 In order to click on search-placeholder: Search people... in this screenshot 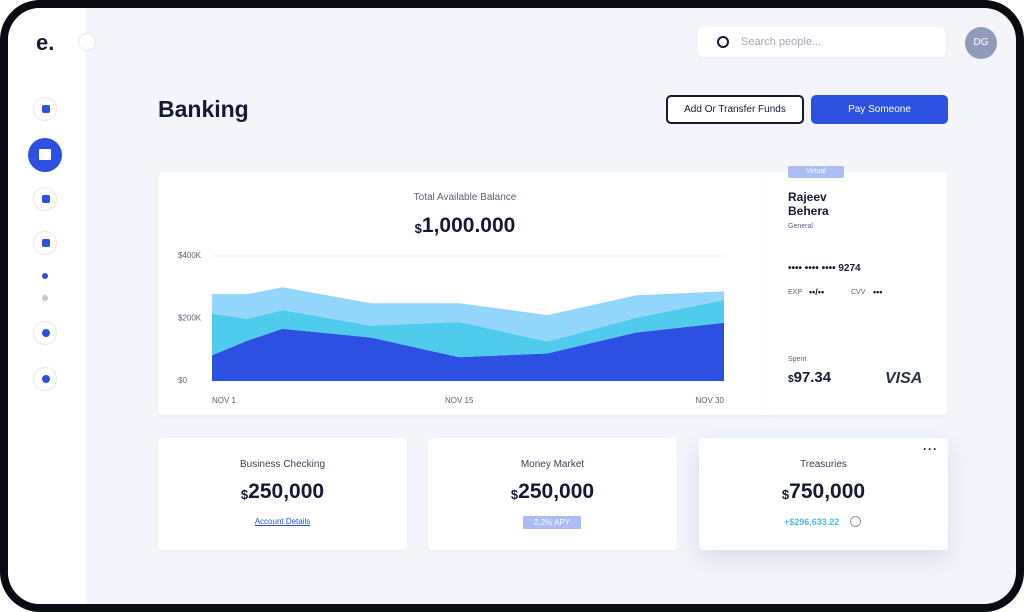, I will do `click(781, 42)`.